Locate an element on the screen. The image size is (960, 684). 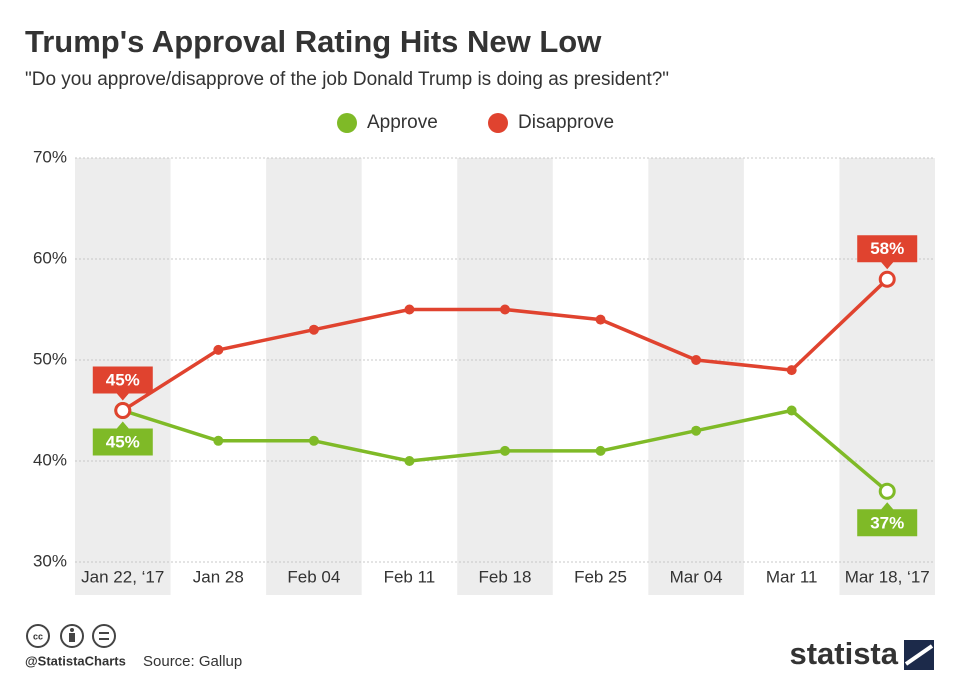
x-tick-label: Feb 18 is located at coordinates (505, 576).